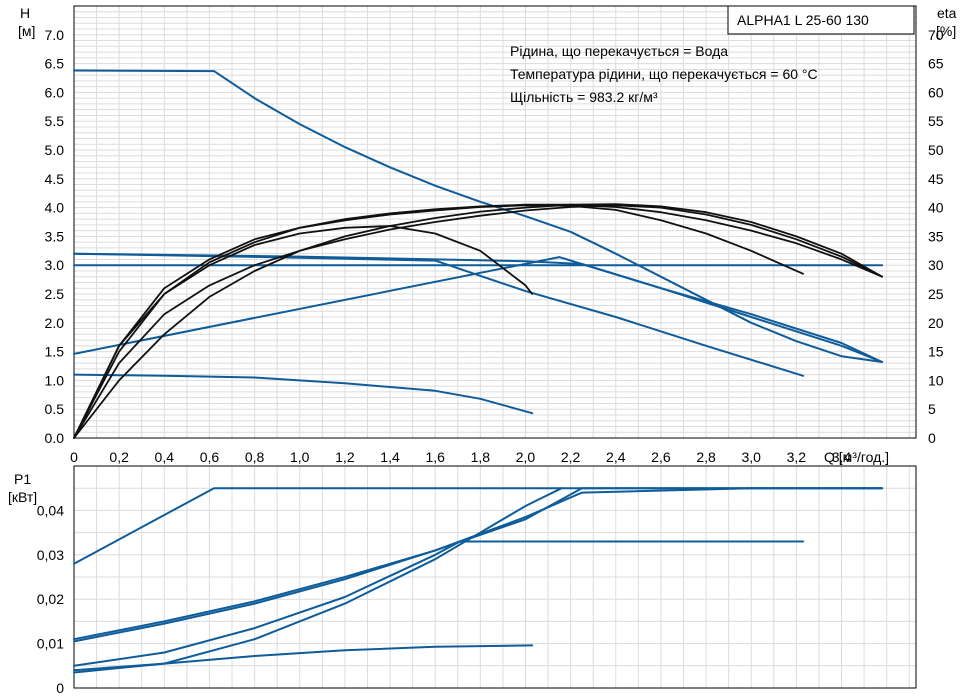 The image size is (968, 696). What do you see at coordinates (74, 457) in the screenshot?
I see `x-tick-label: 0` at bounding box center [74, 457].